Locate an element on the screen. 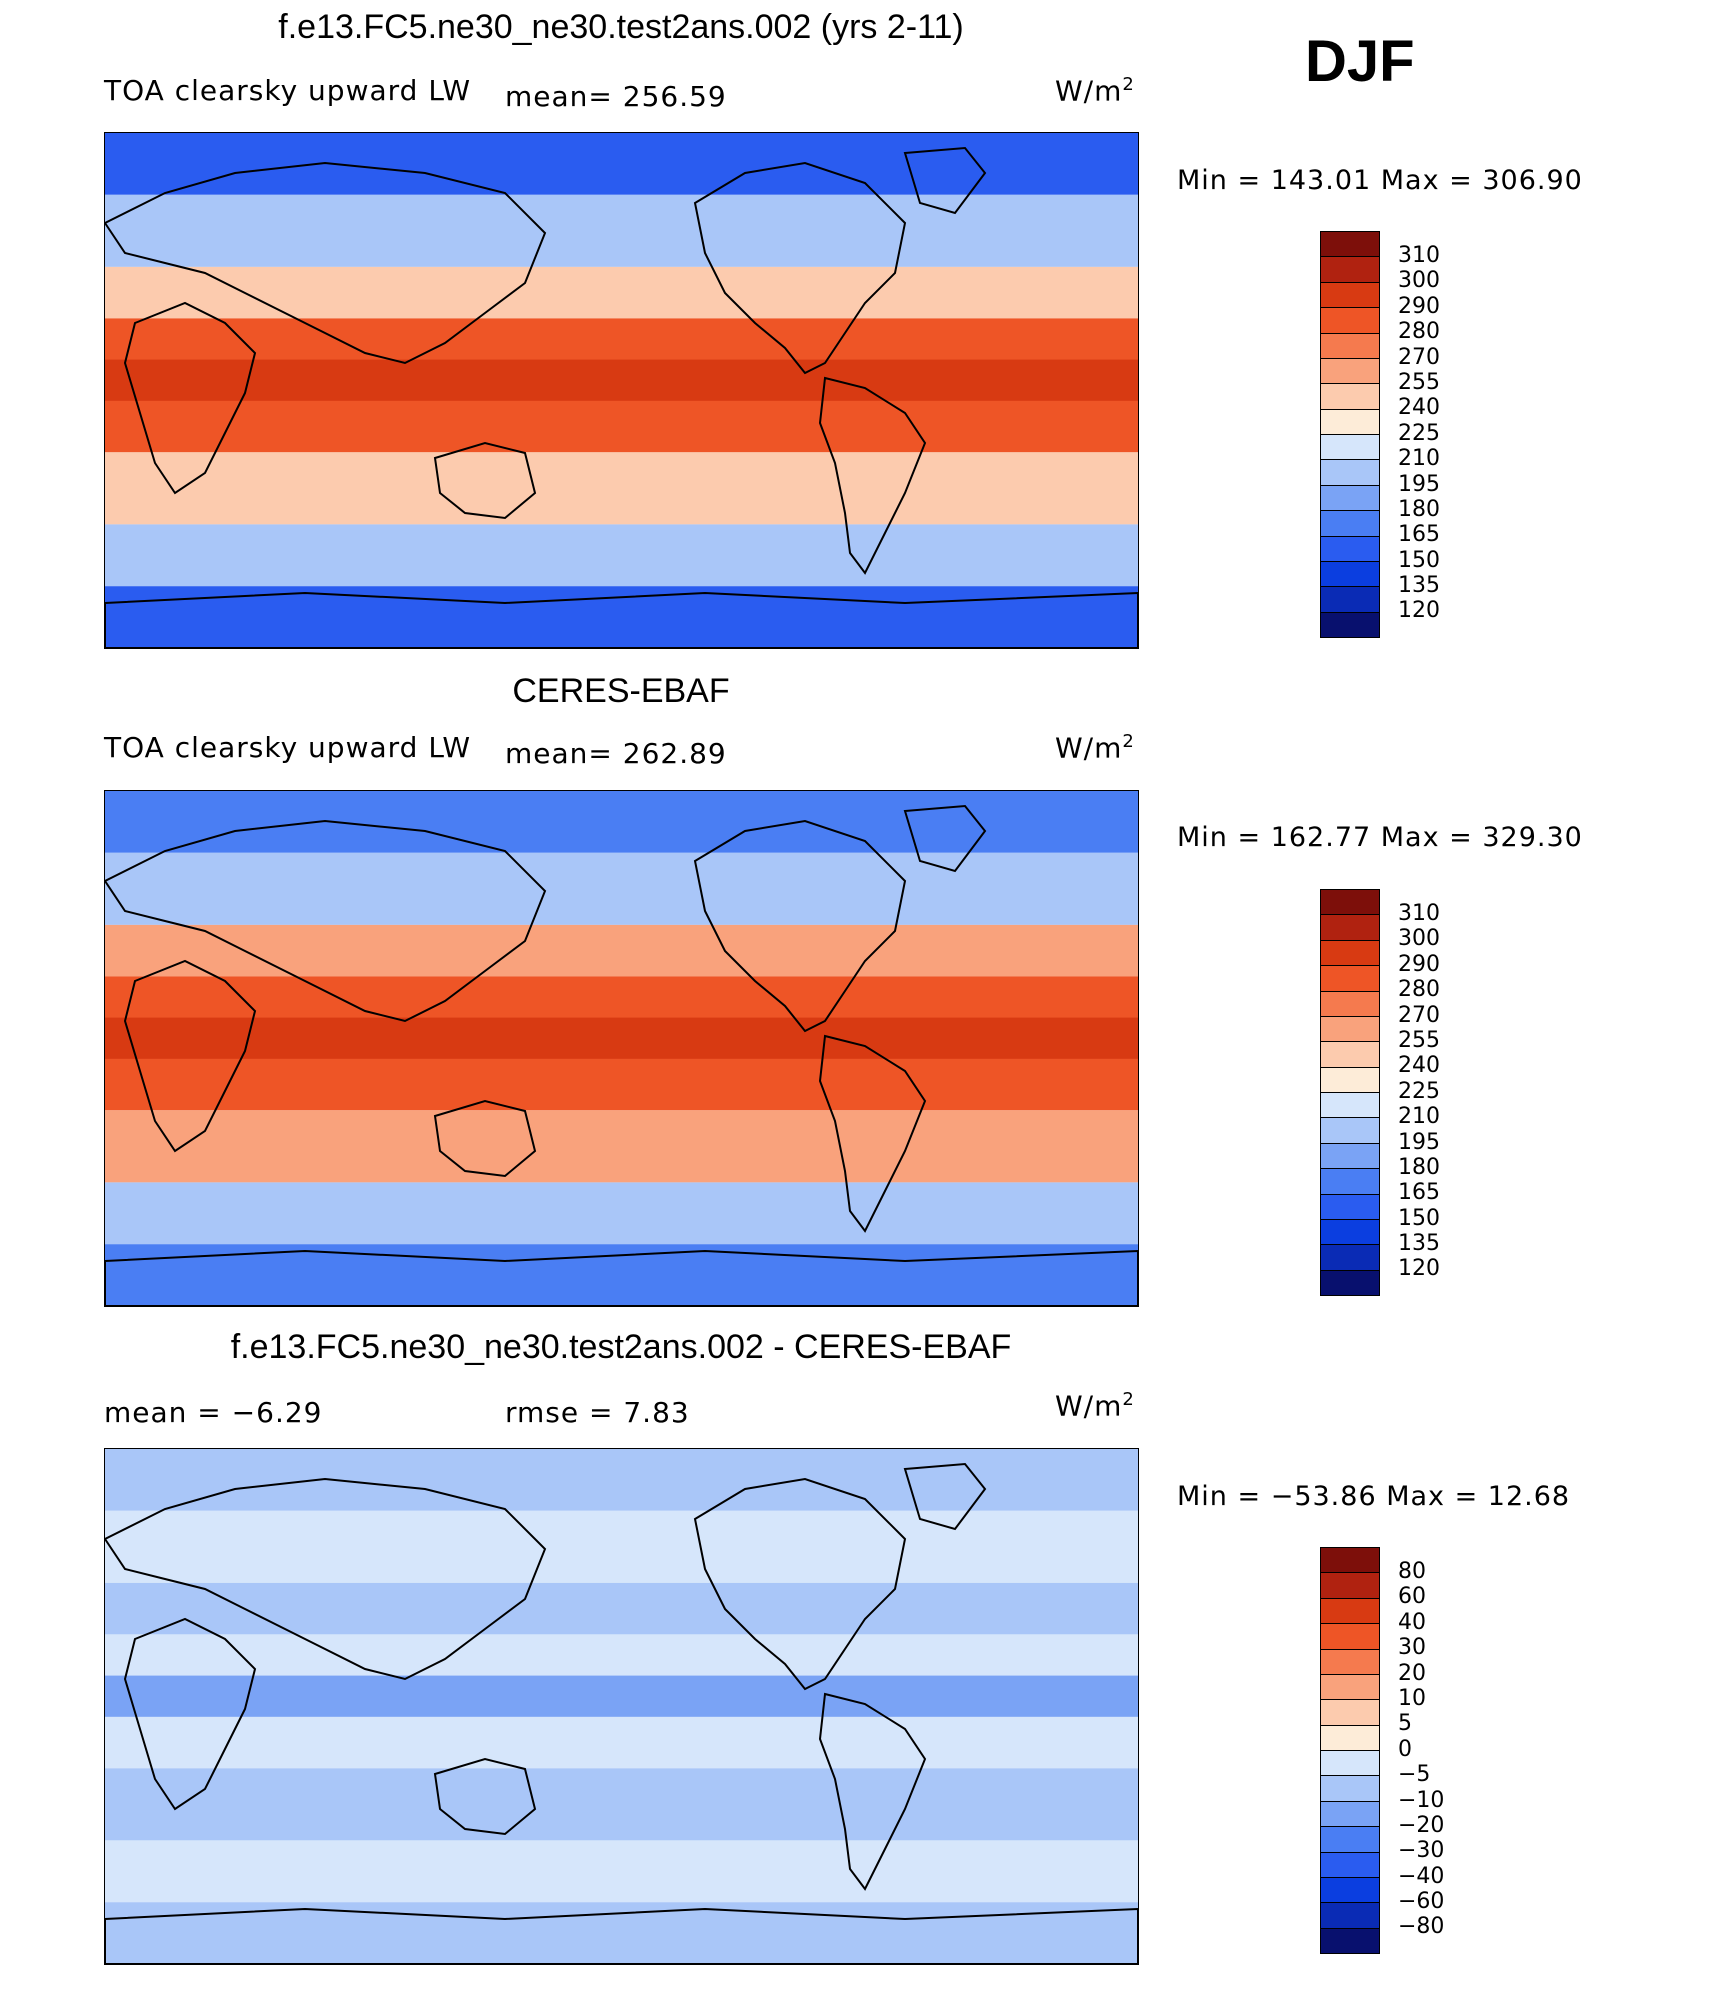 This screenshot has height=1991, width=1710. colorbar-tick-label: −60 is located at coordinates (1421, 1902).